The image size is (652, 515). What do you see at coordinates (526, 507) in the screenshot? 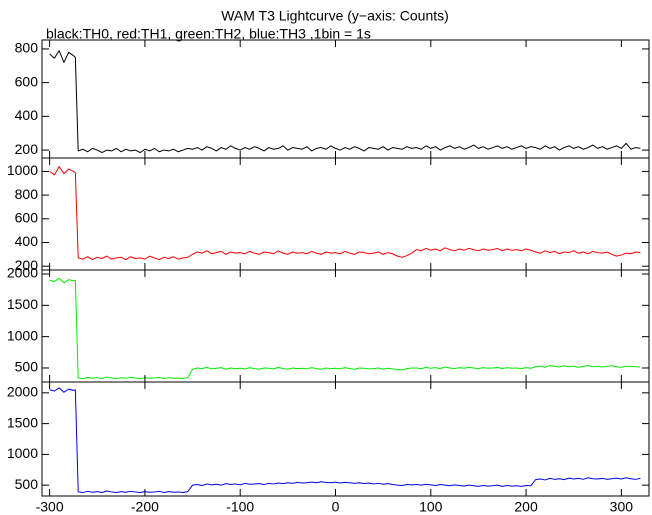
I see `x-tick-label: 200` at bounding box center [526, 507].